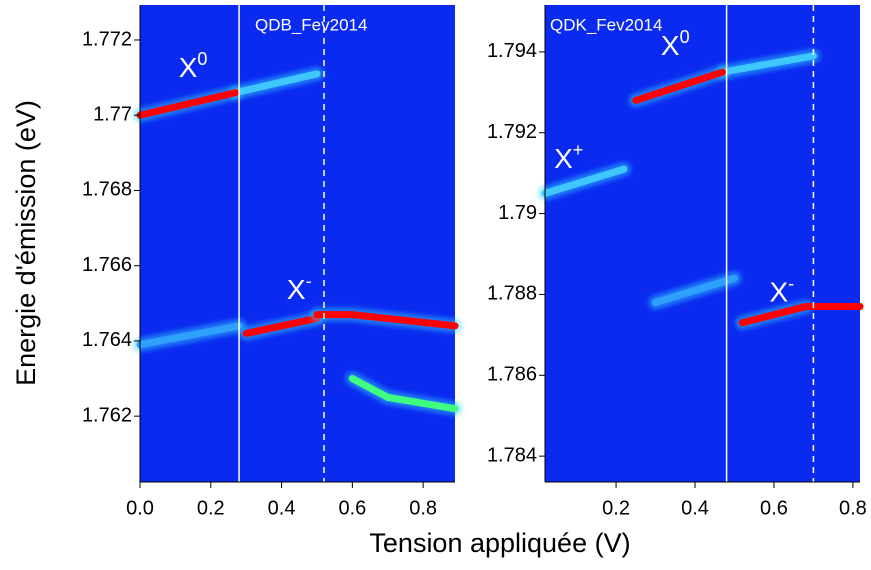 This screenshot has height=570, width=871. Describe the element at coordinates (512, 132) in the screenshot. I see `y-tick-label: 1.792` at that location.